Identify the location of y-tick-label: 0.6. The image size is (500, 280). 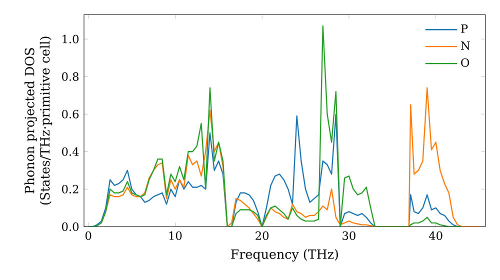
(70, 114).